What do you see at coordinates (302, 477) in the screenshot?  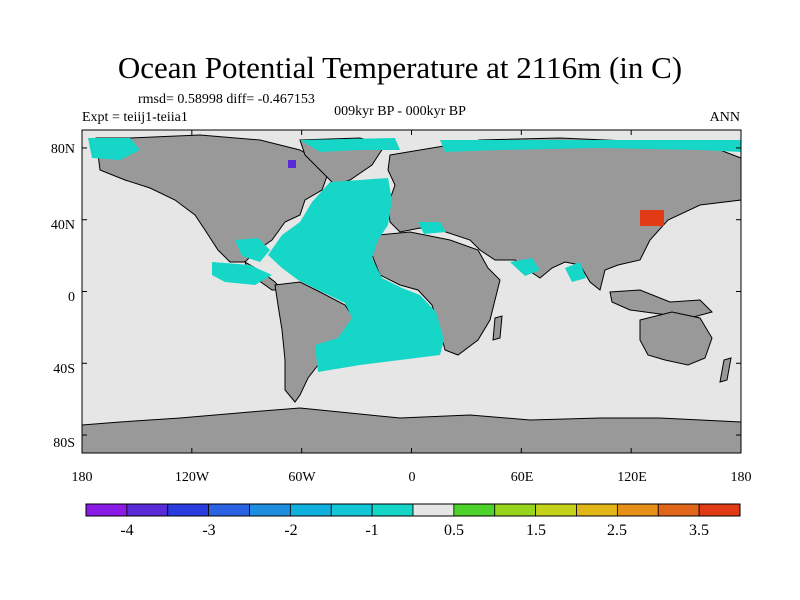 I see `x-tick-label: 60W` at bounding box center [302, 477].